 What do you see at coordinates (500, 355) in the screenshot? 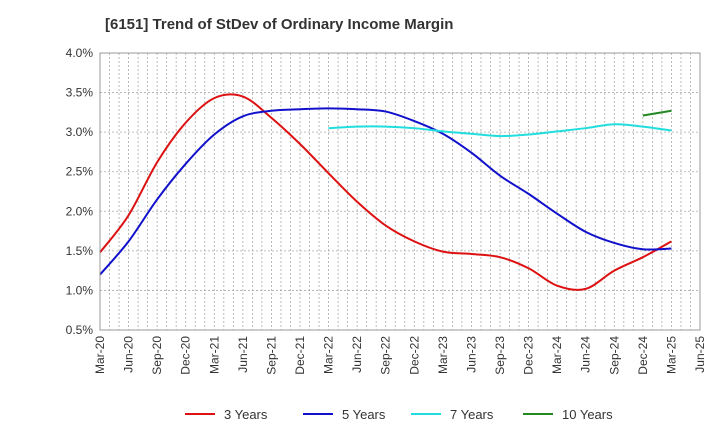
I see `x-tick-label: Sep-23` at bounding box center [500, 355].